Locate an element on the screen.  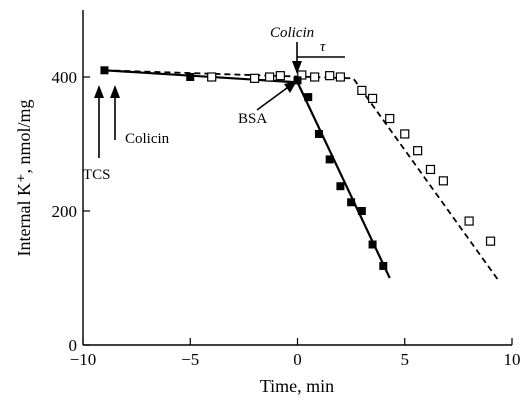
y-tick-label: 0 is located at coordinates (73, 345).